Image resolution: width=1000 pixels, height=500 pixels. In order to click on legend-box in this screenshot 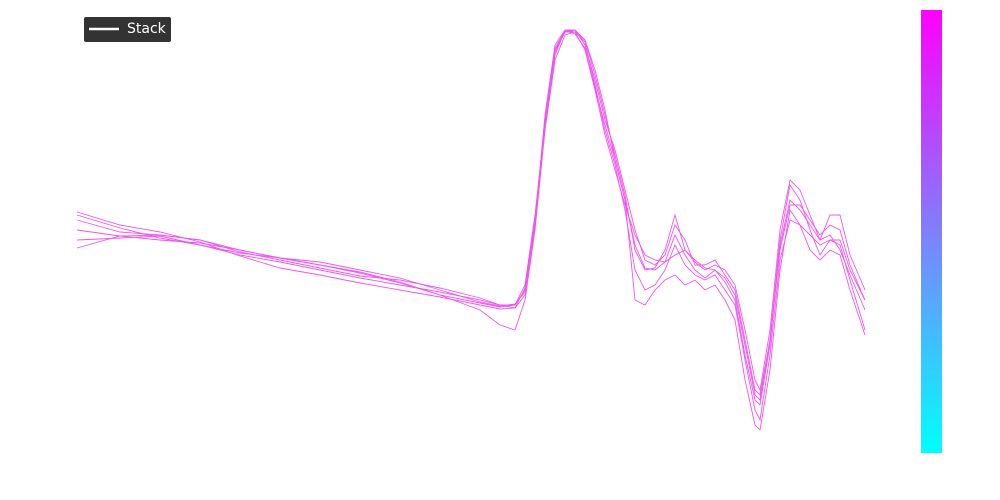, I will do `click(127, 29)`.